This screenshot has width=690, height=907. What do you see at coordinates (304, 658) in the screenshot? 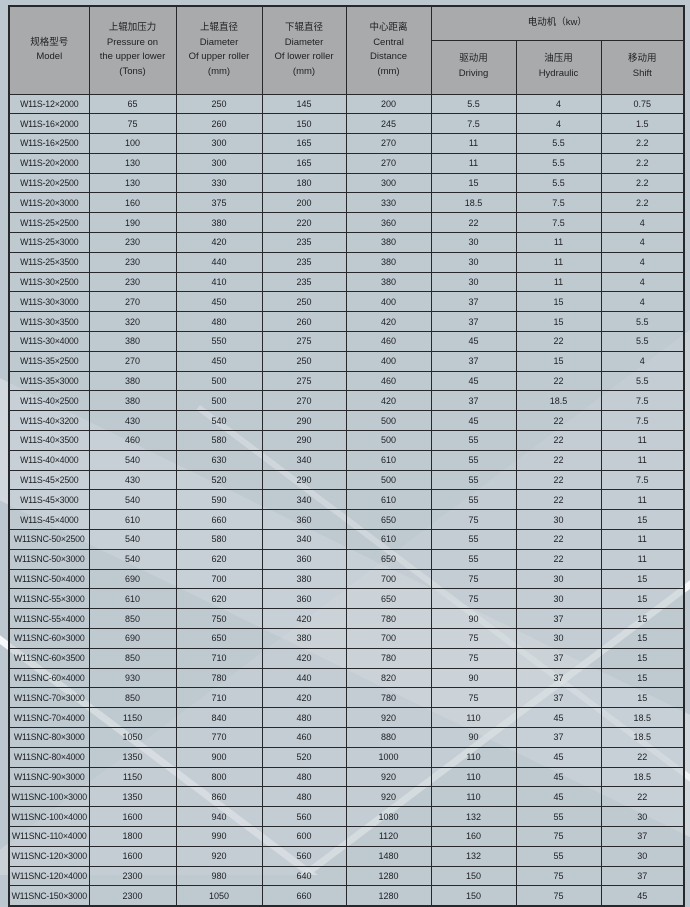
I see `cell-lower-roller-mm: 420` at bounding box center [304, 658].